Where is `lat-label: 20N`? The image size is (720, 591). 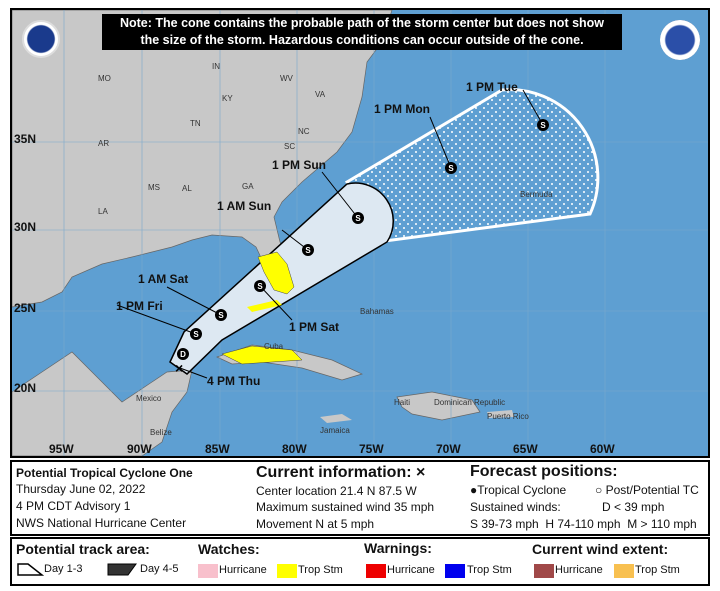
lat-label: 20N is located at coordinates (25, 388).